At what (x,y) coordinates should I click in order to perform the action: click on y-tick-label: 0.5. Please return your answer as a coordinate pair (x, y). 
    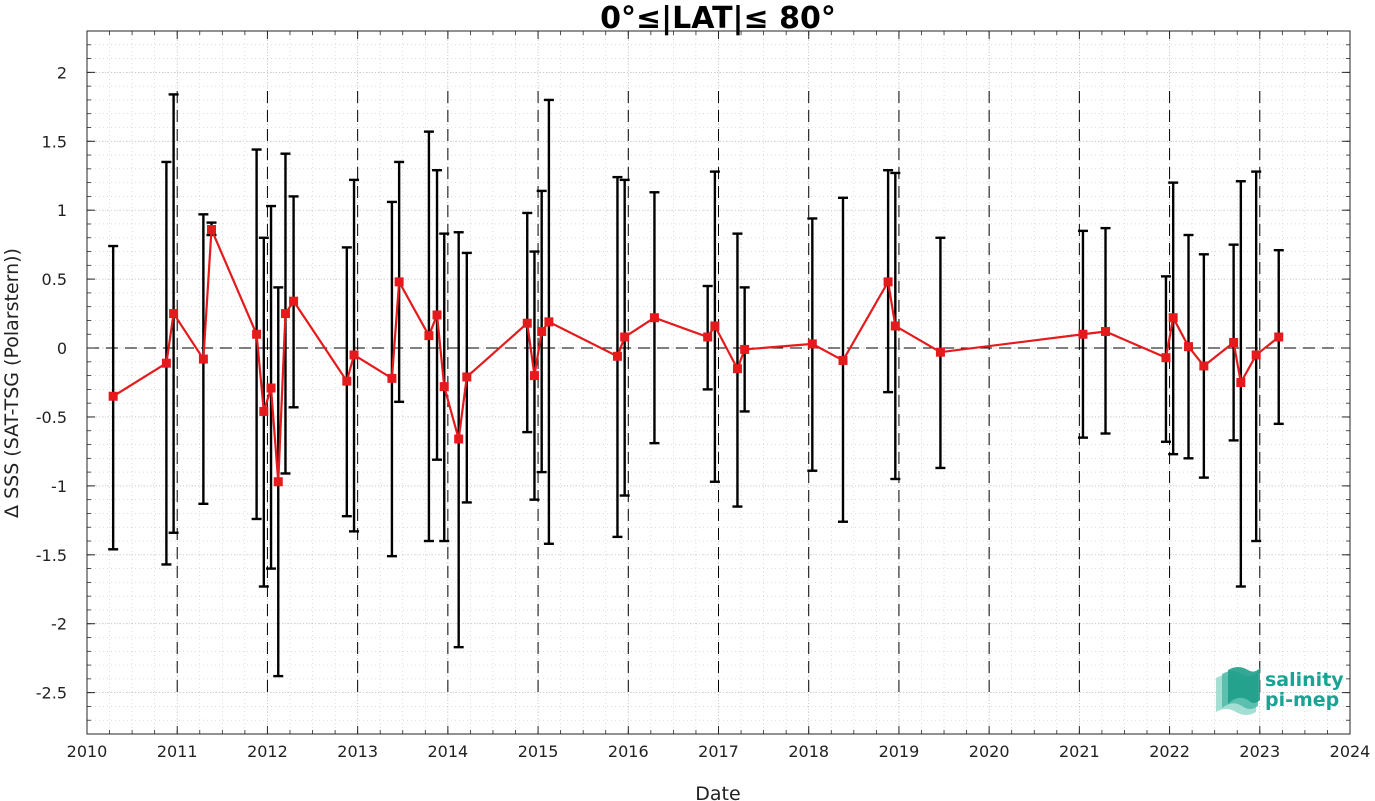
    Looking at the image, I should click on (54, 279).